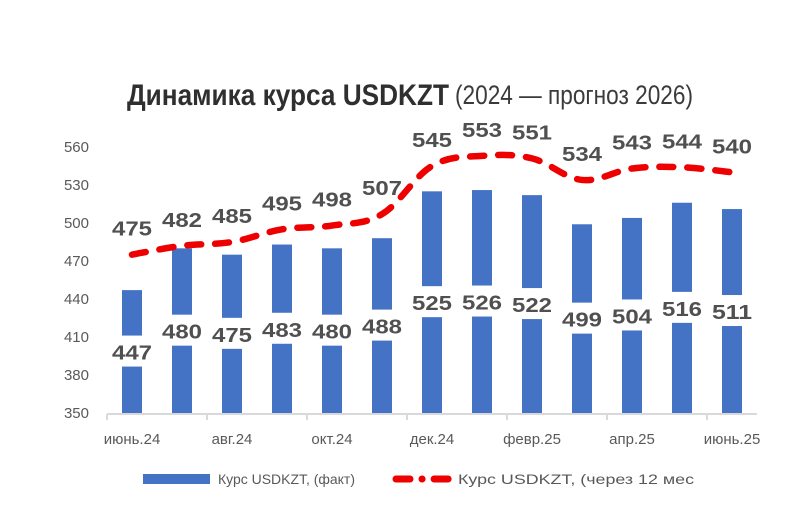 The height and width of the screenshot is (516, 800). Describe the element at coordinates (232, 439) in the screenshot. I see `x-tick-label: авг.24` at that location.